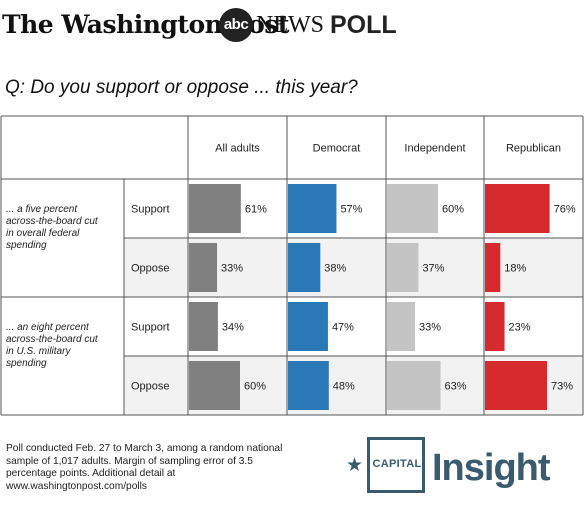  What do you see at coordinates (355, 465) in the screenshot?
I see `star-icon: ★` at bounding box center [355, 465].